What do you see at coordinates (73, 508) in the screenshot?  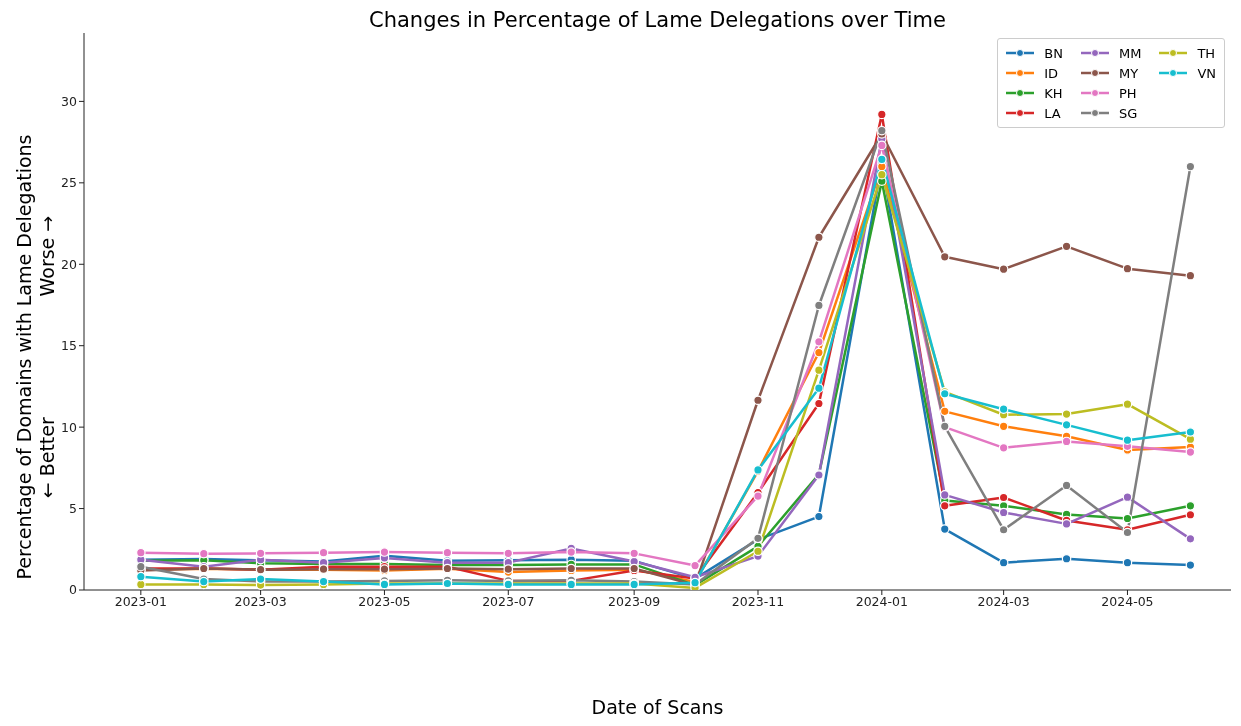 I see `y-tick-label: 5` at bounding box center [73, 508].